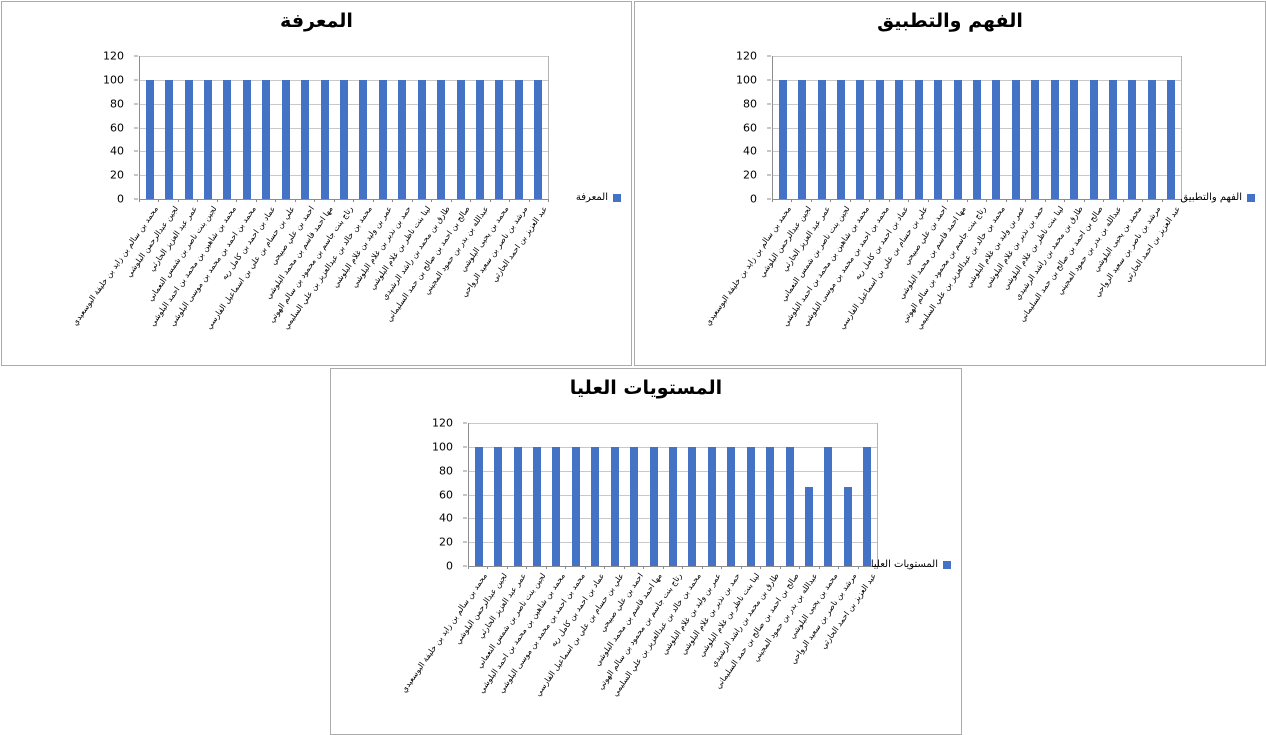 The width and height of the screenshot is (1266, 735). What do you see at coordinates (750, 104) in the screenshot?
I see `y-tick-label: 80` at bounding box center [750, 104].